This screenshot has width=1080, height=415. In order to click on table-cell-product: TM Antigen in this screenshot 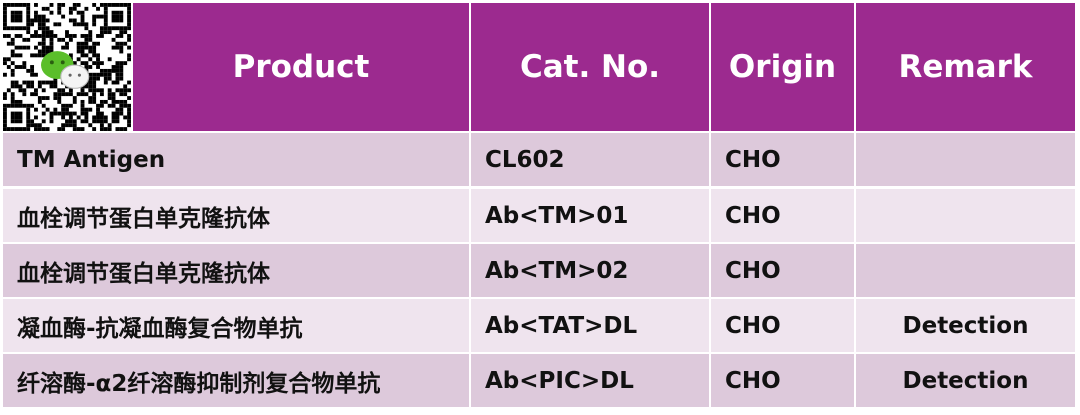, I will do `click(236, 159)`.